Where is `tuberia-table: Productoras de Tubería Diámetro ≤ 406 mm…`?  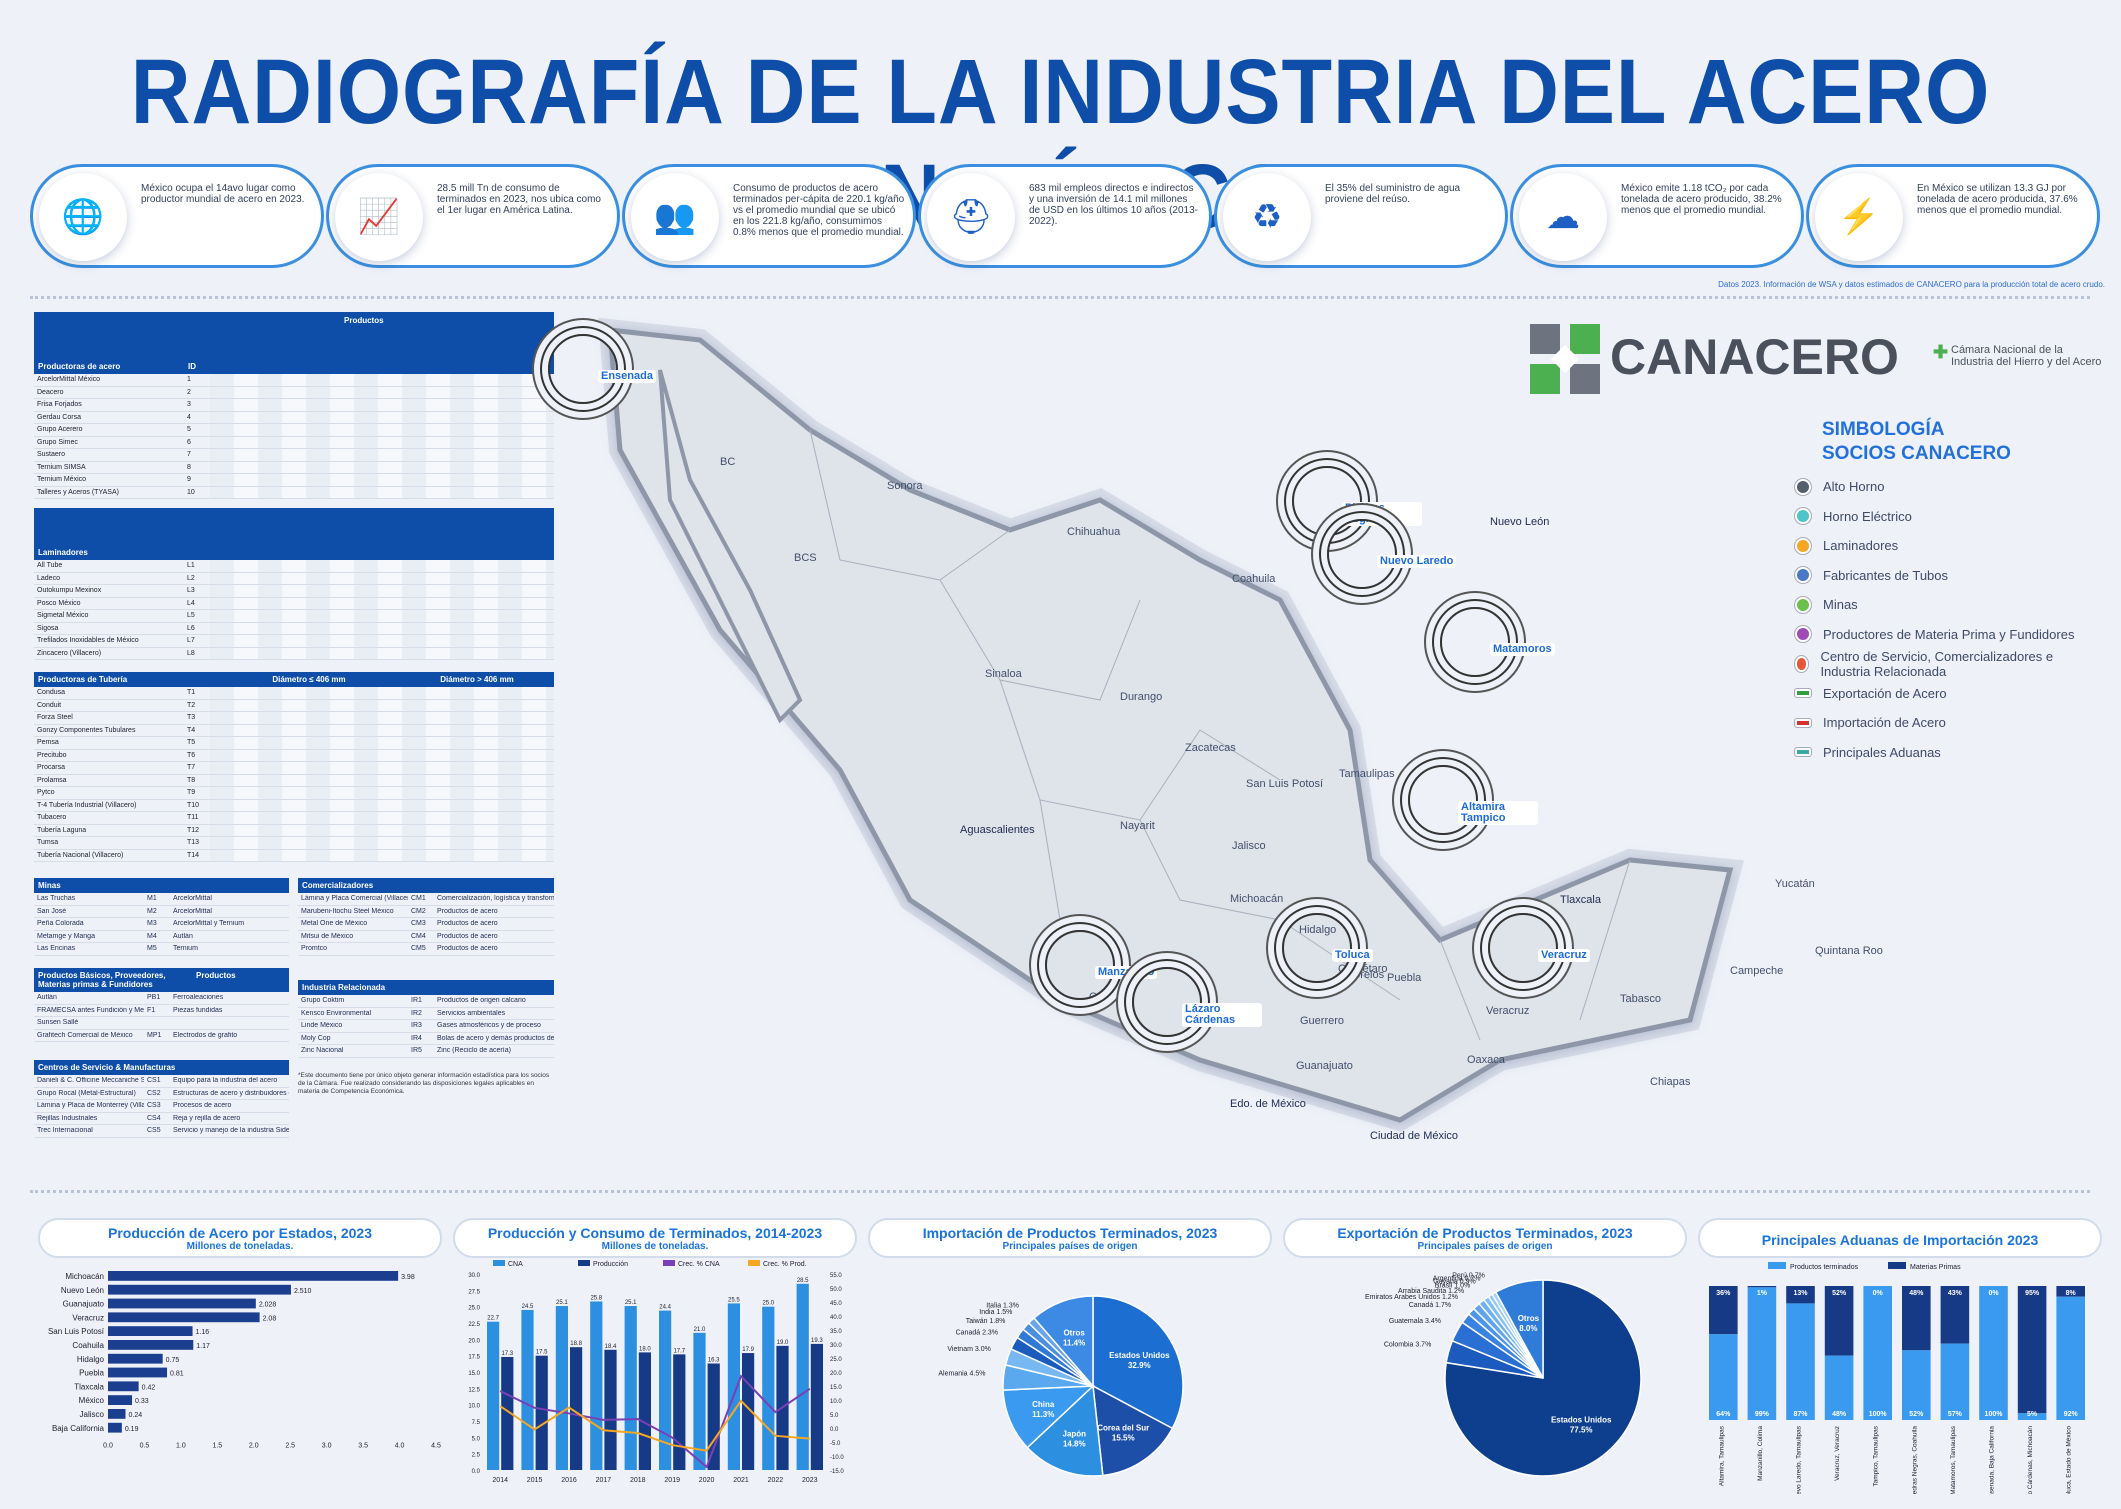 tuberia-table: Productoras de Tubería Diámetro ≤ 406 mm… is located at coordinates (294, 767).